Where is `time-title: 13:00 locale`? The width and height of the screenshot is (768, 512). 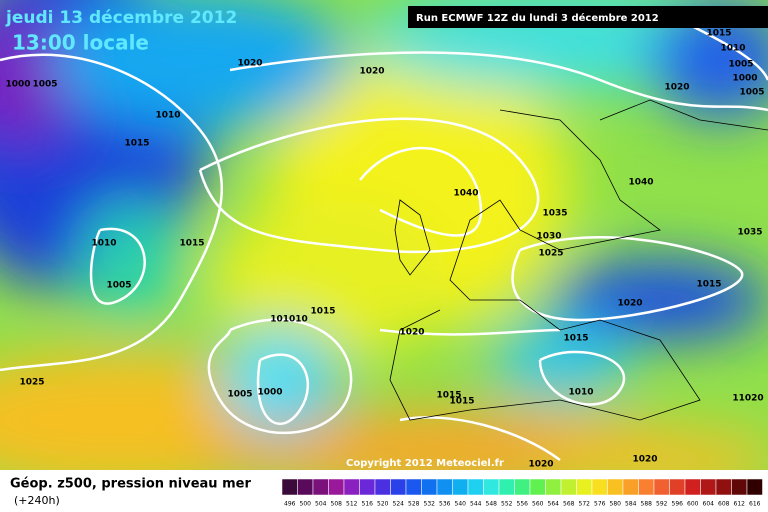 time-title: 13:00 locale is located at coordinates (80, 43).